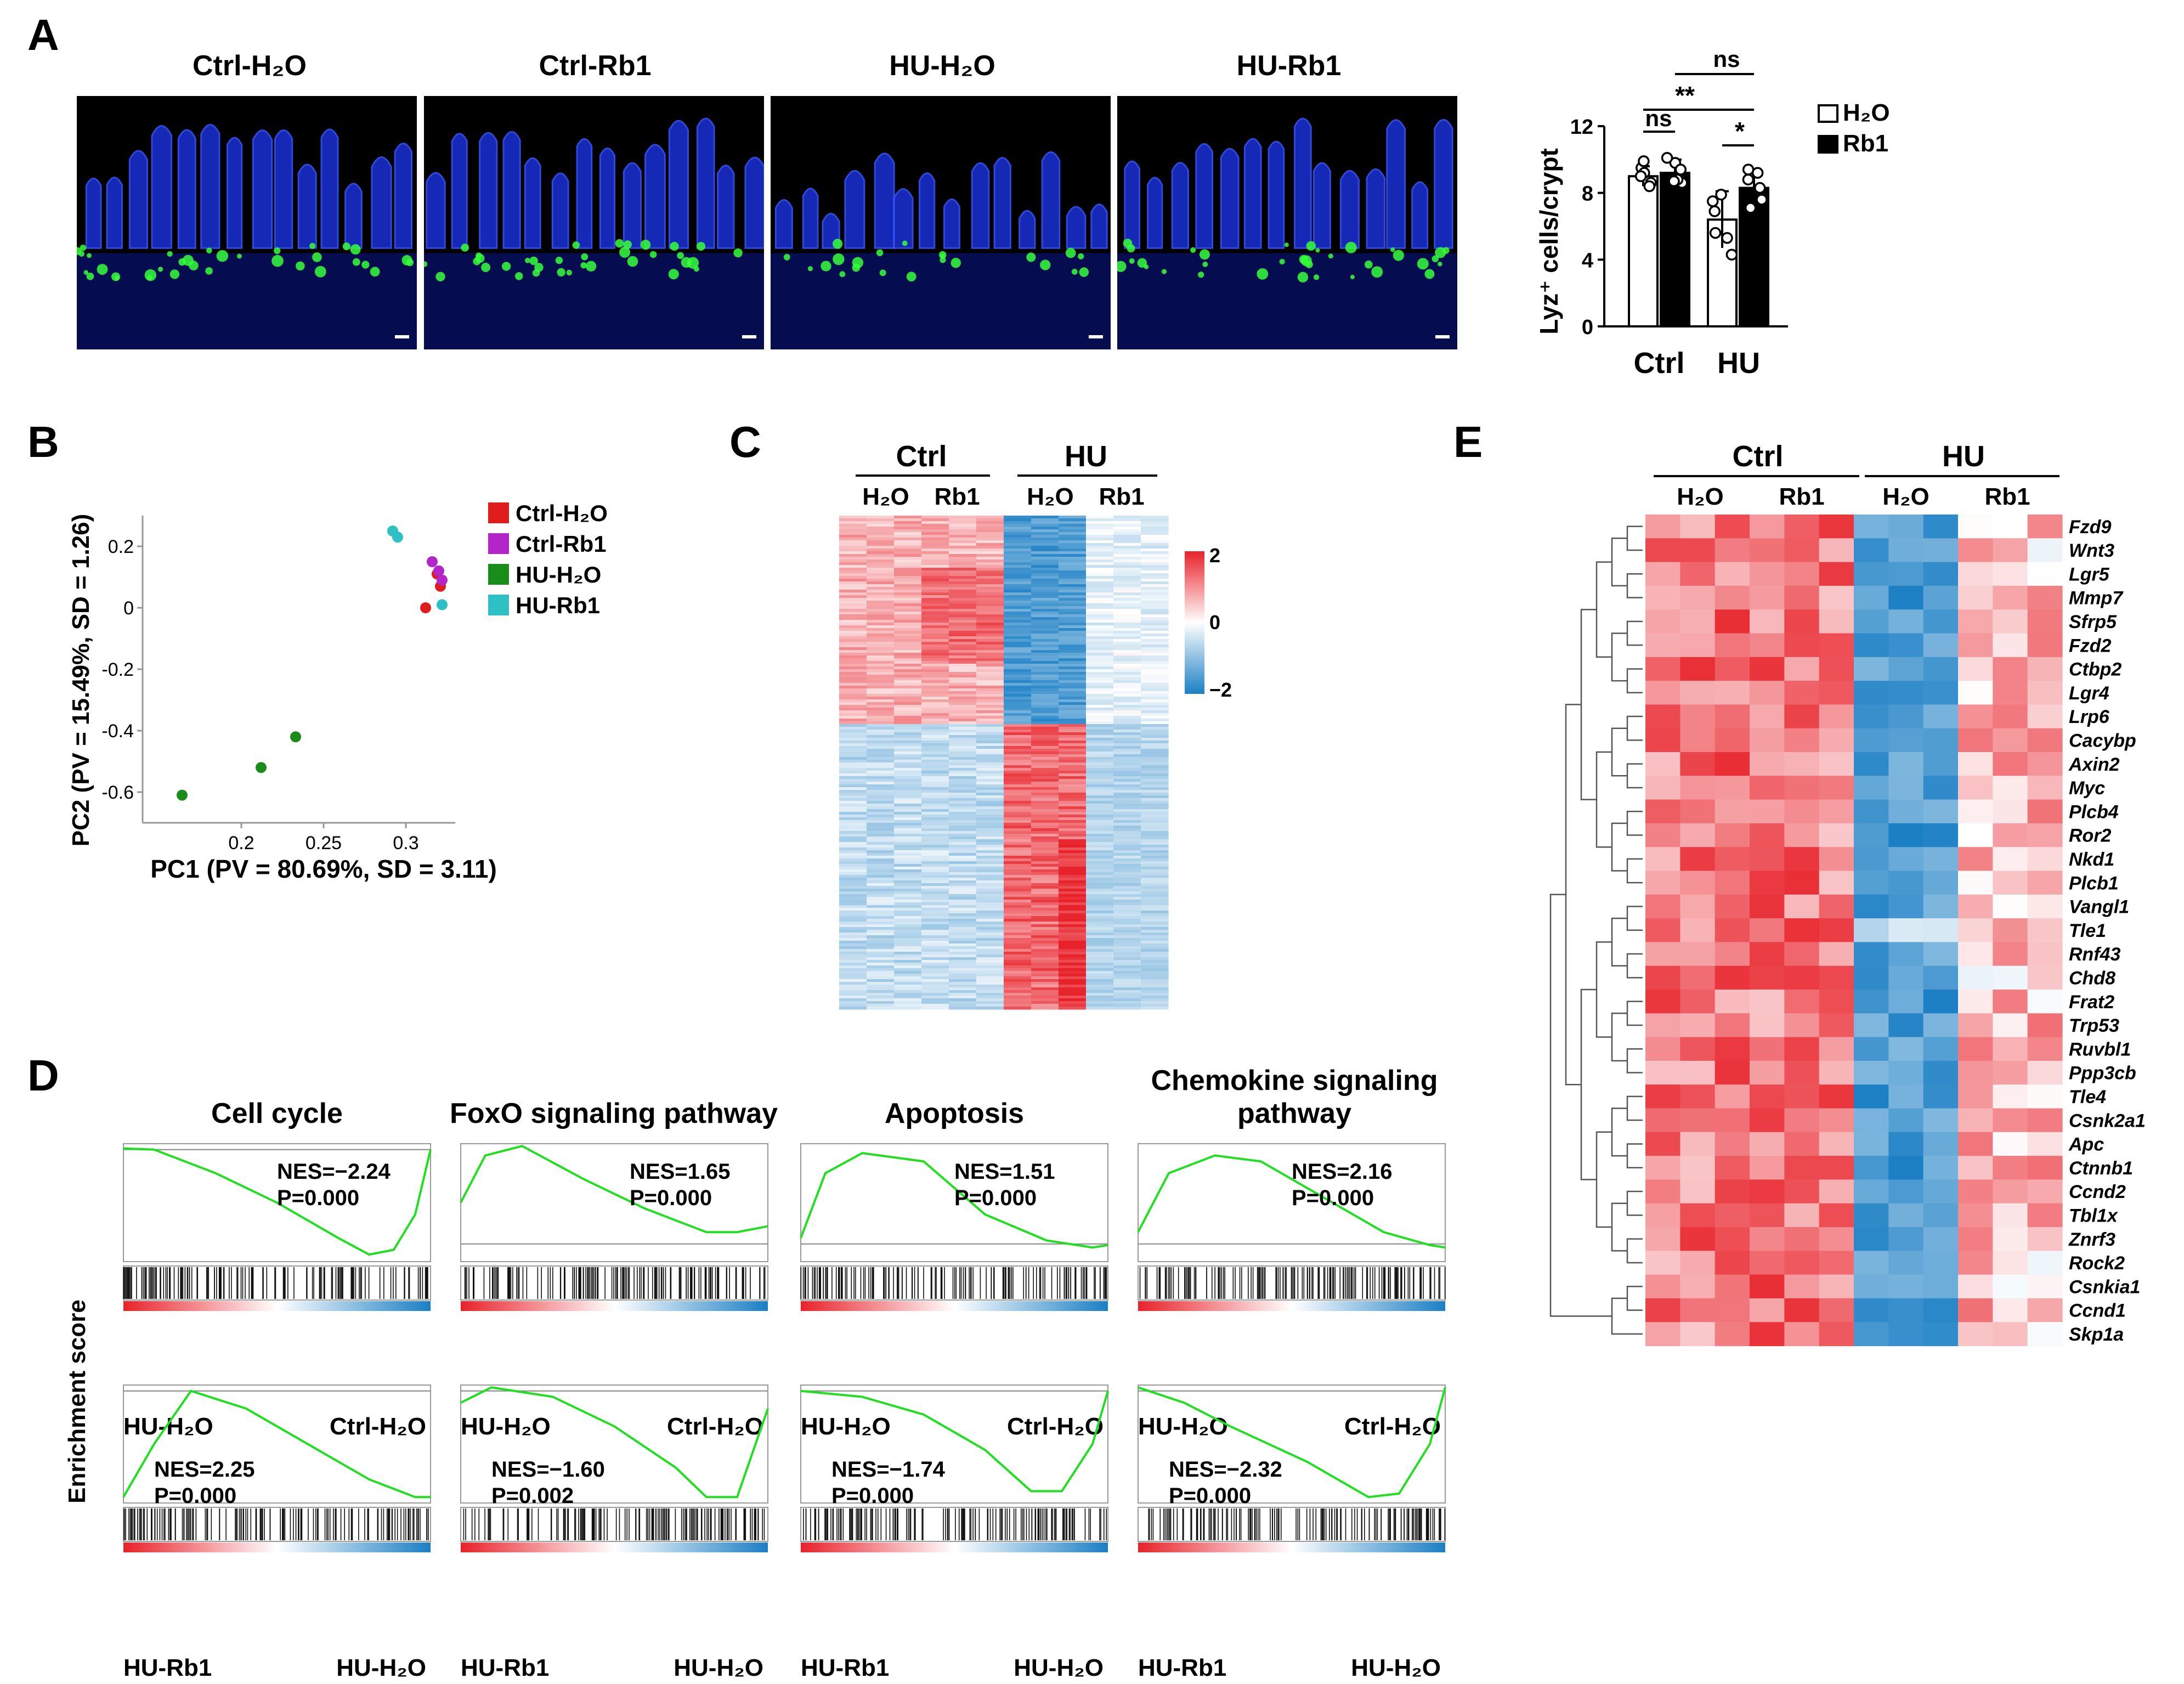 The image size is (2184, 1684). I want to click on gene-label: Lrp6, so click(2089, 717).